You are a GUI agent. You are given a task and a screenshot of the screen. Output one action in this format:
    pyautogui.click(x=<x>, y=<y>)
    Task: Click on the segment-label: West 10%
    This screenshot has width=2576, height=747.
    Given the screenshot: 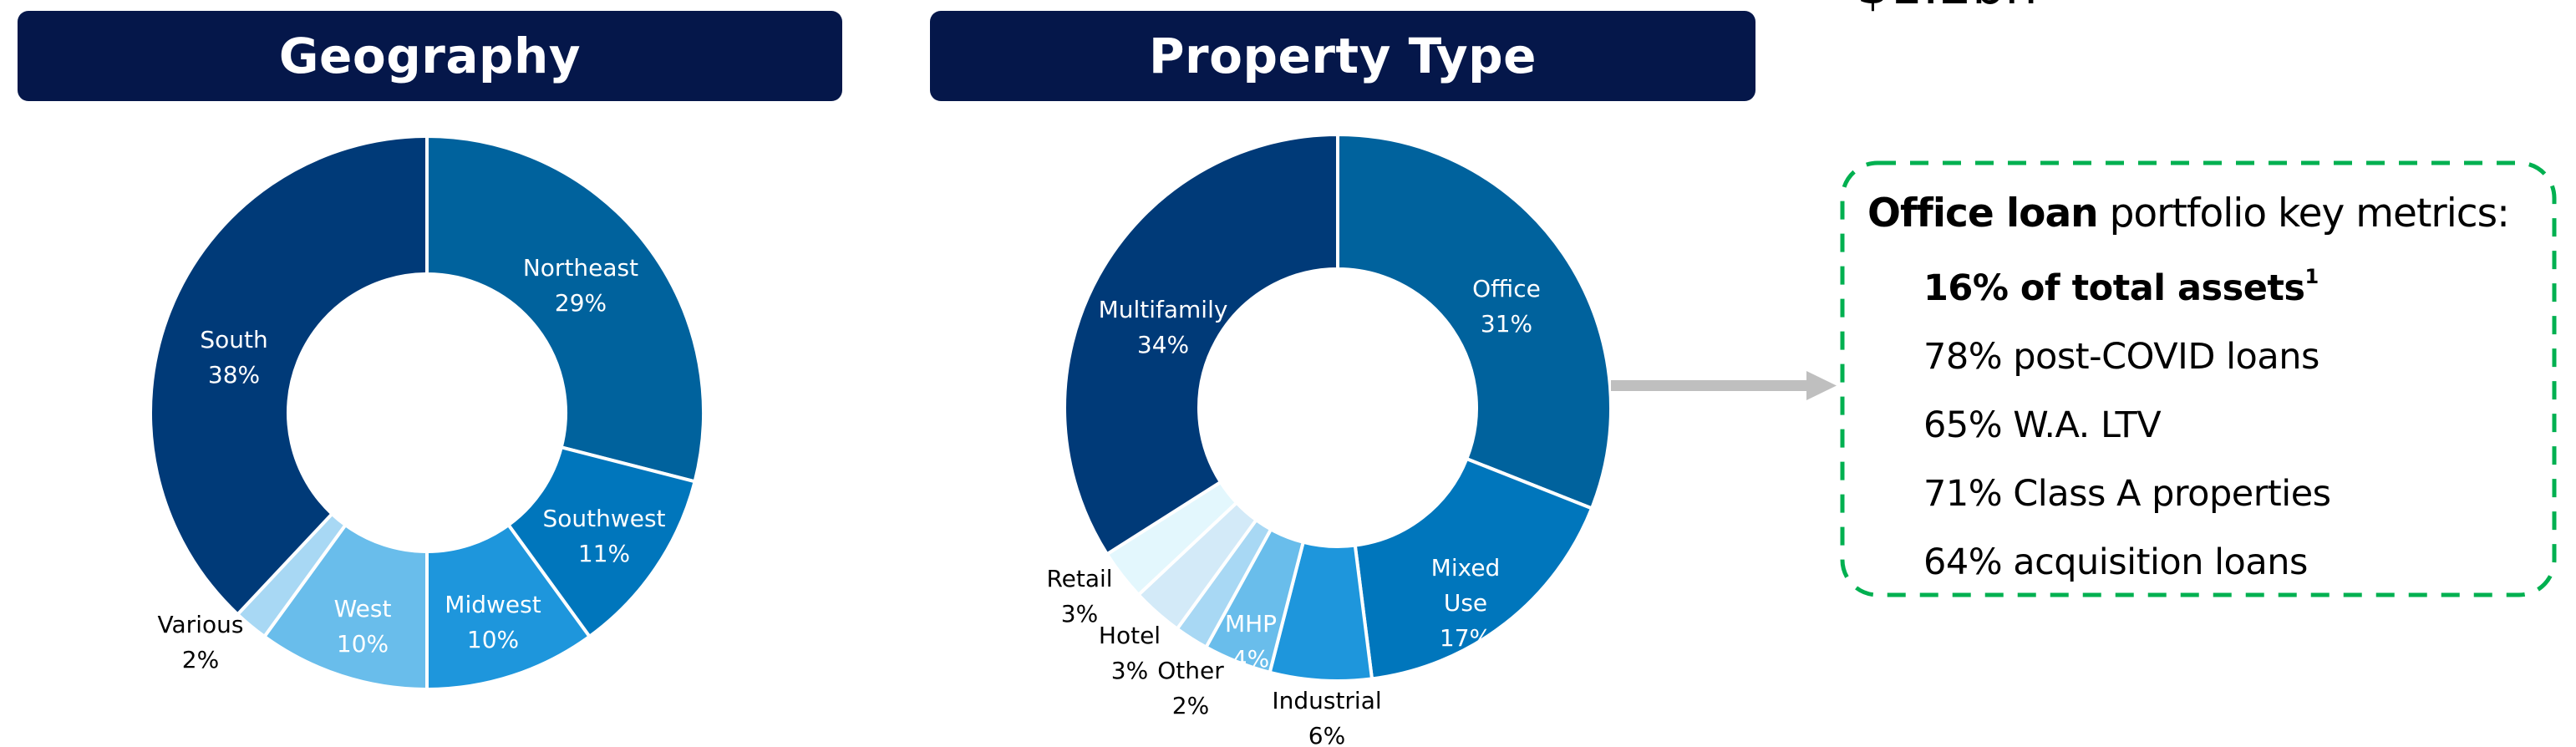 What is the action you would take?
    pyautogui.click(x=363, y=626)
    